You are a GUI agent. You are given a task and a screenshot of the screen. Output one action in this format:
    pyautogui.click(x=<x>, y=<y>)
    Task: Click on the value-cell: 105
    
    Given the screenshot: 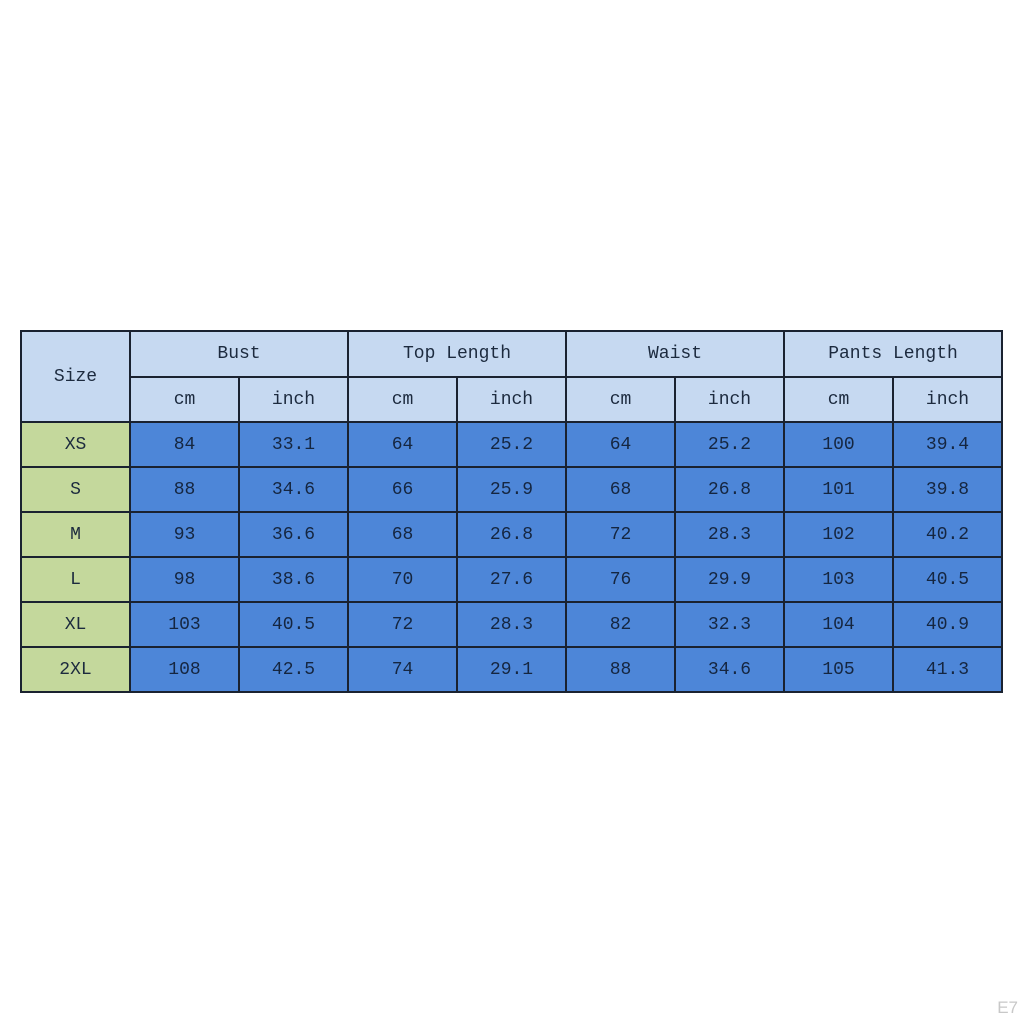 What is the action you would take?
    pyautogui.click(x=838, y=669)
    